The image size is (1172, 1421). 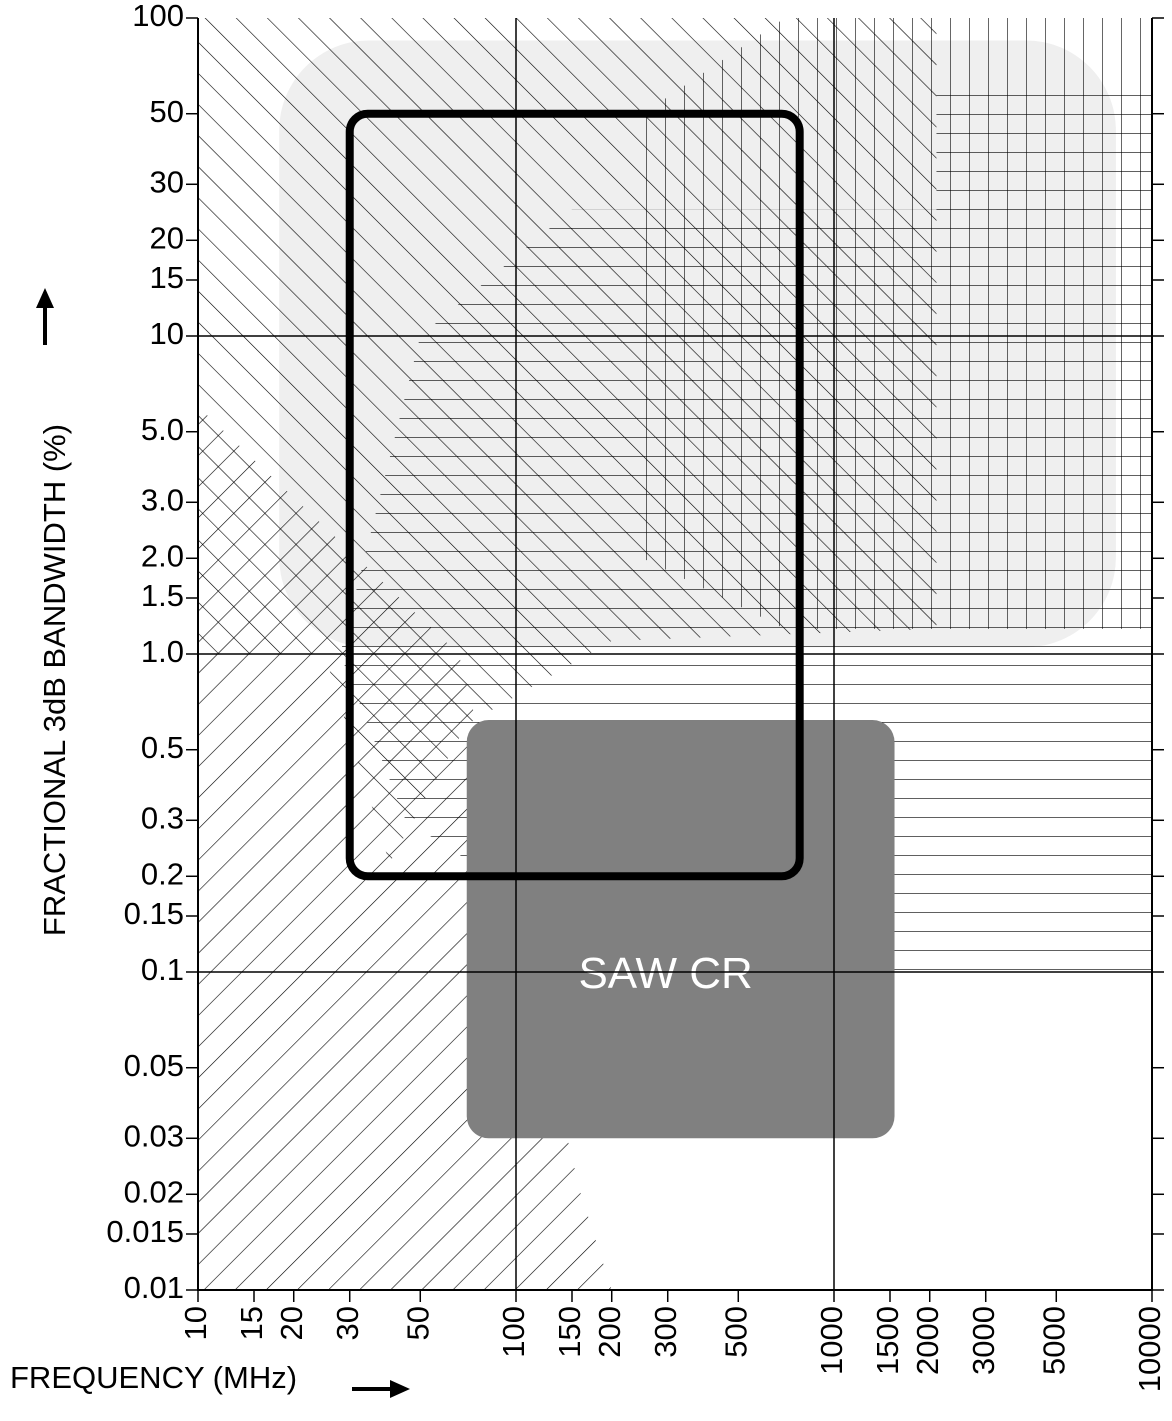 I want to click on x-tick-label: 300, so click(x=665, y=1332).